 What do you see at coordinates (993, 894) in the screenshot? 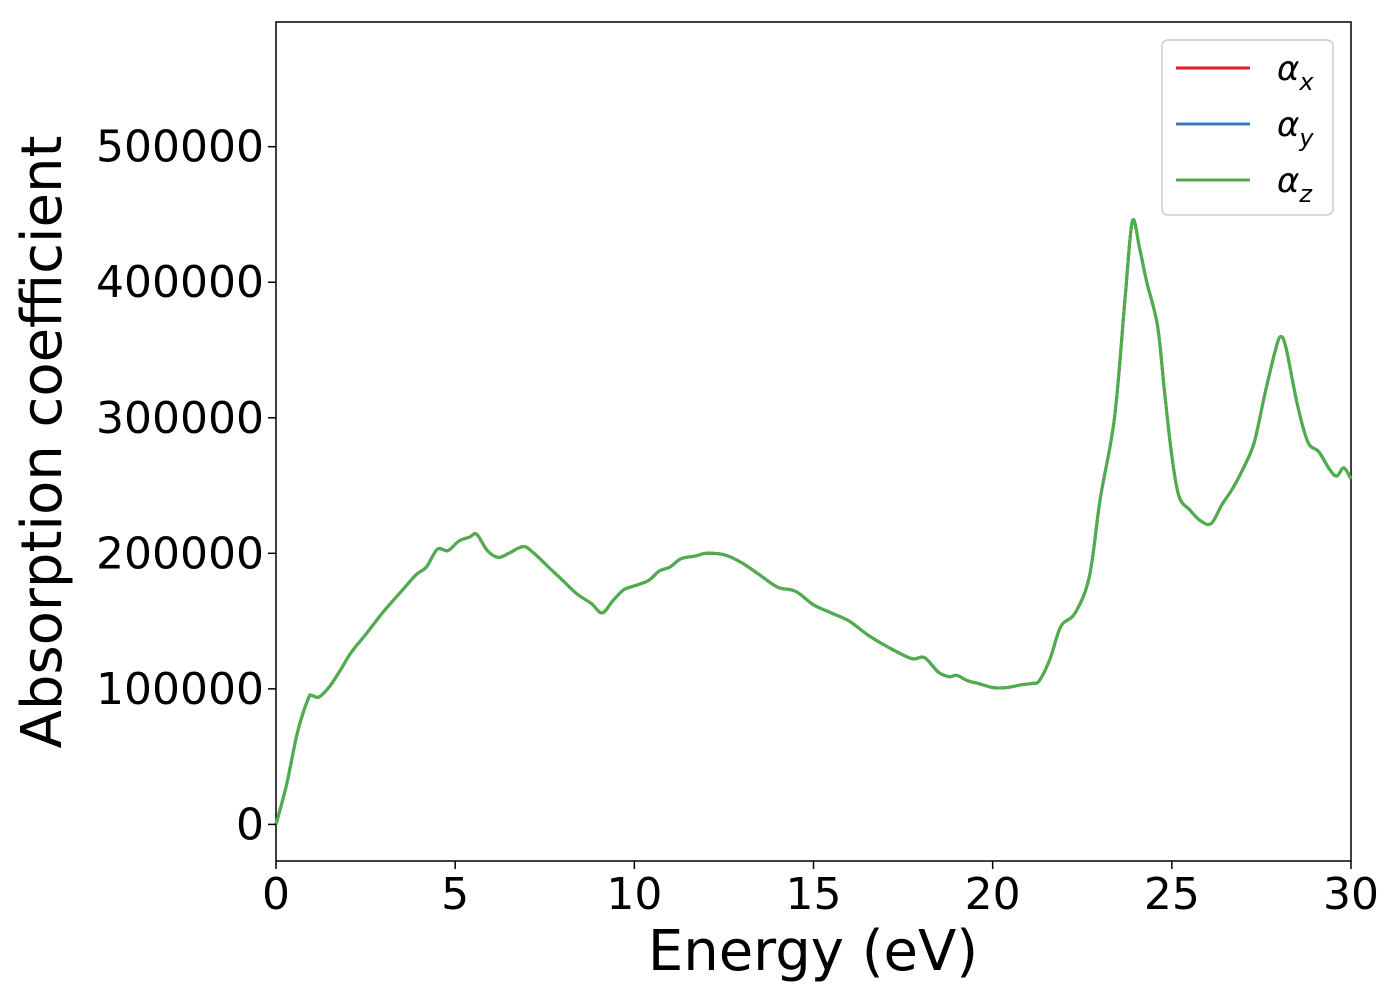
I see `x-tick-label: 20` at bounding box center [993, 894].